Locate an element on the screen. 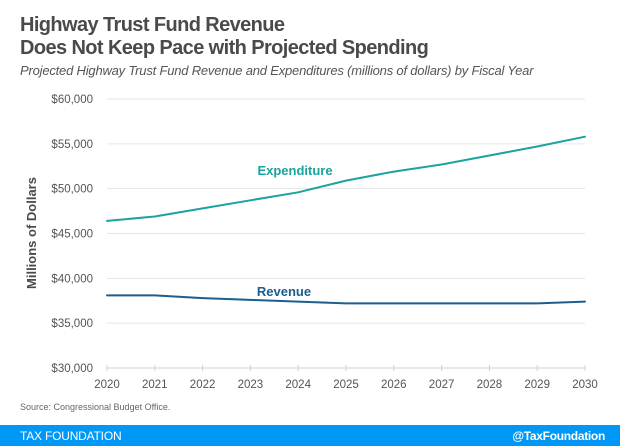 This screenshot has height=446, width=620. x-tick-label: 2021 is located at coordinates (155, 385).